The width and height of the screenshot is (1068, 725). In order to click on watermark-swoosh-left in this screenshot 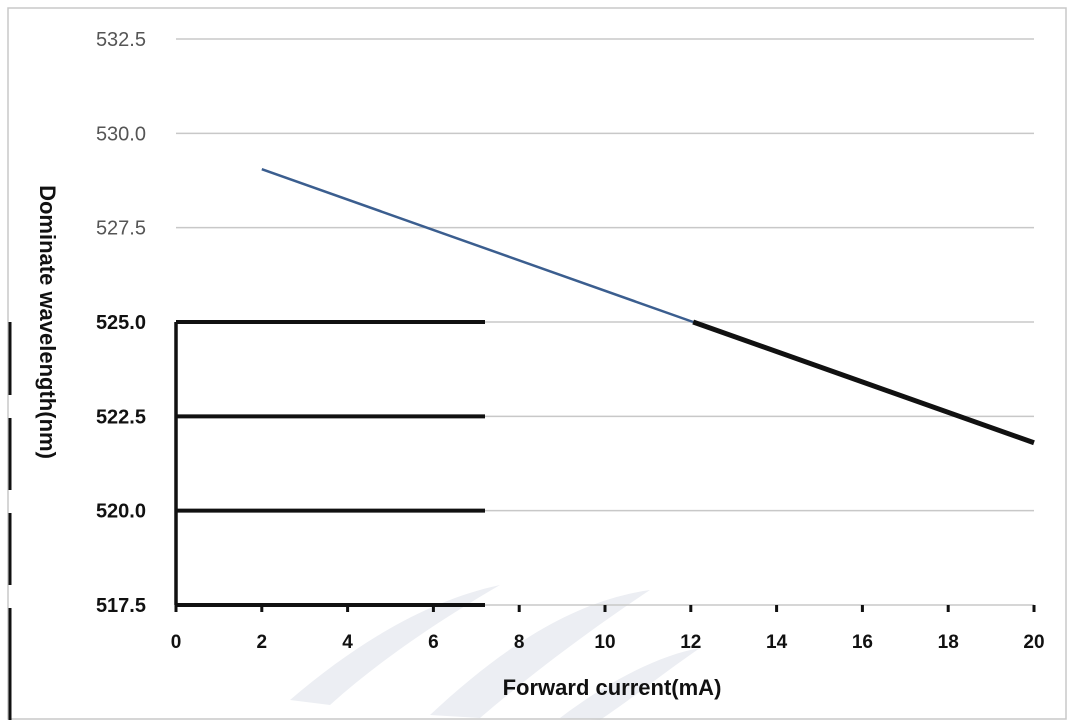, I will do `click(395, 645)`.